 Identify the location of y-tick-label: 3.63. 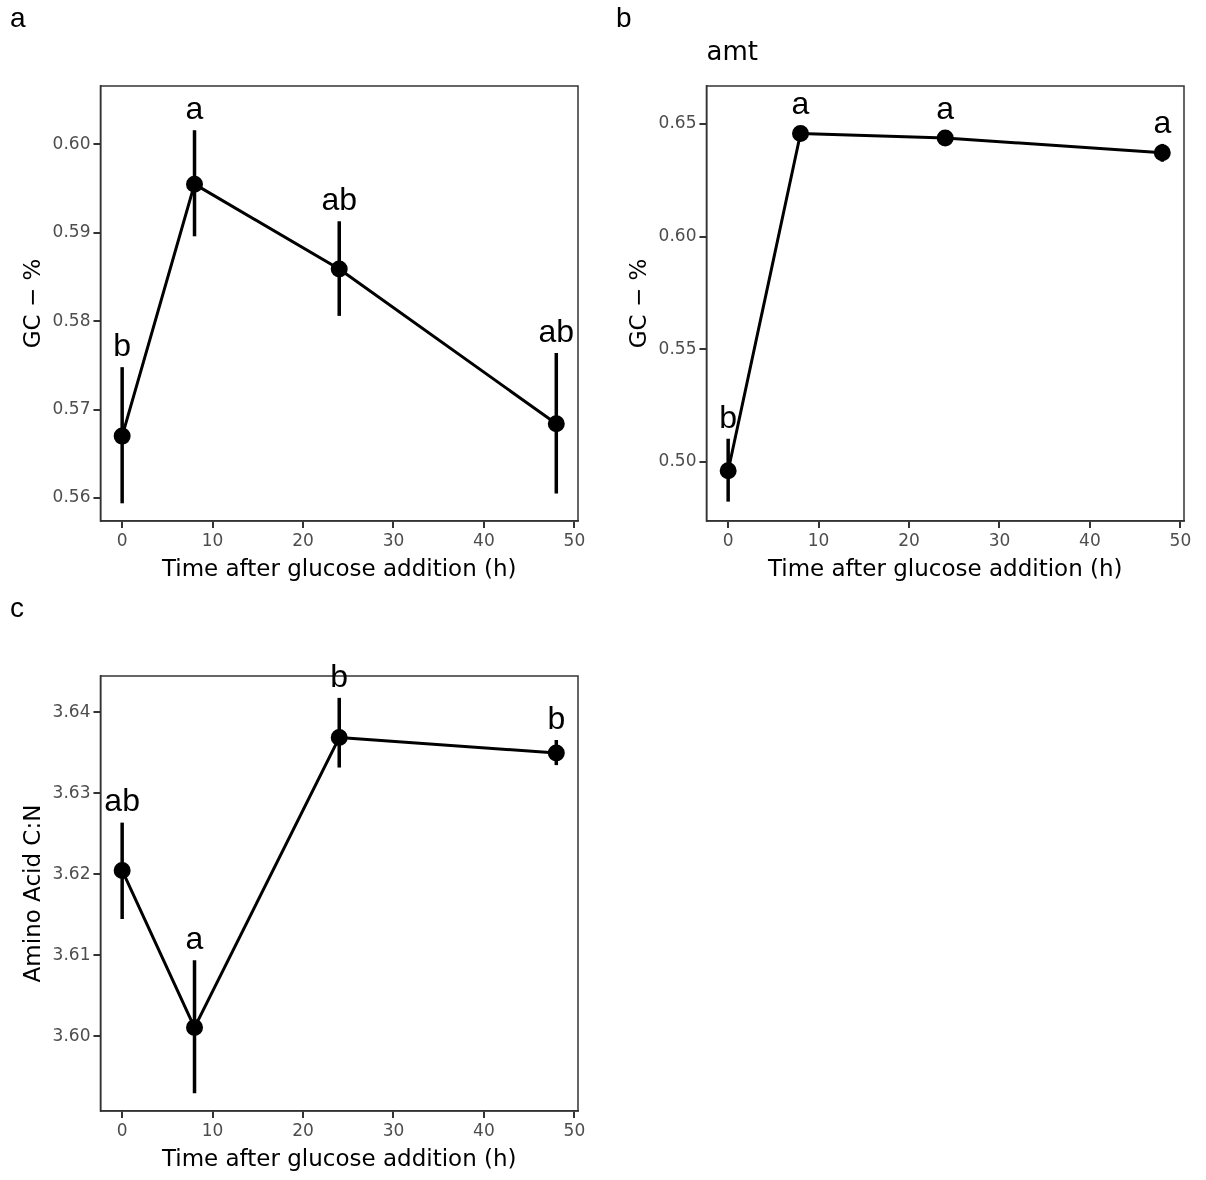
(71, 791).